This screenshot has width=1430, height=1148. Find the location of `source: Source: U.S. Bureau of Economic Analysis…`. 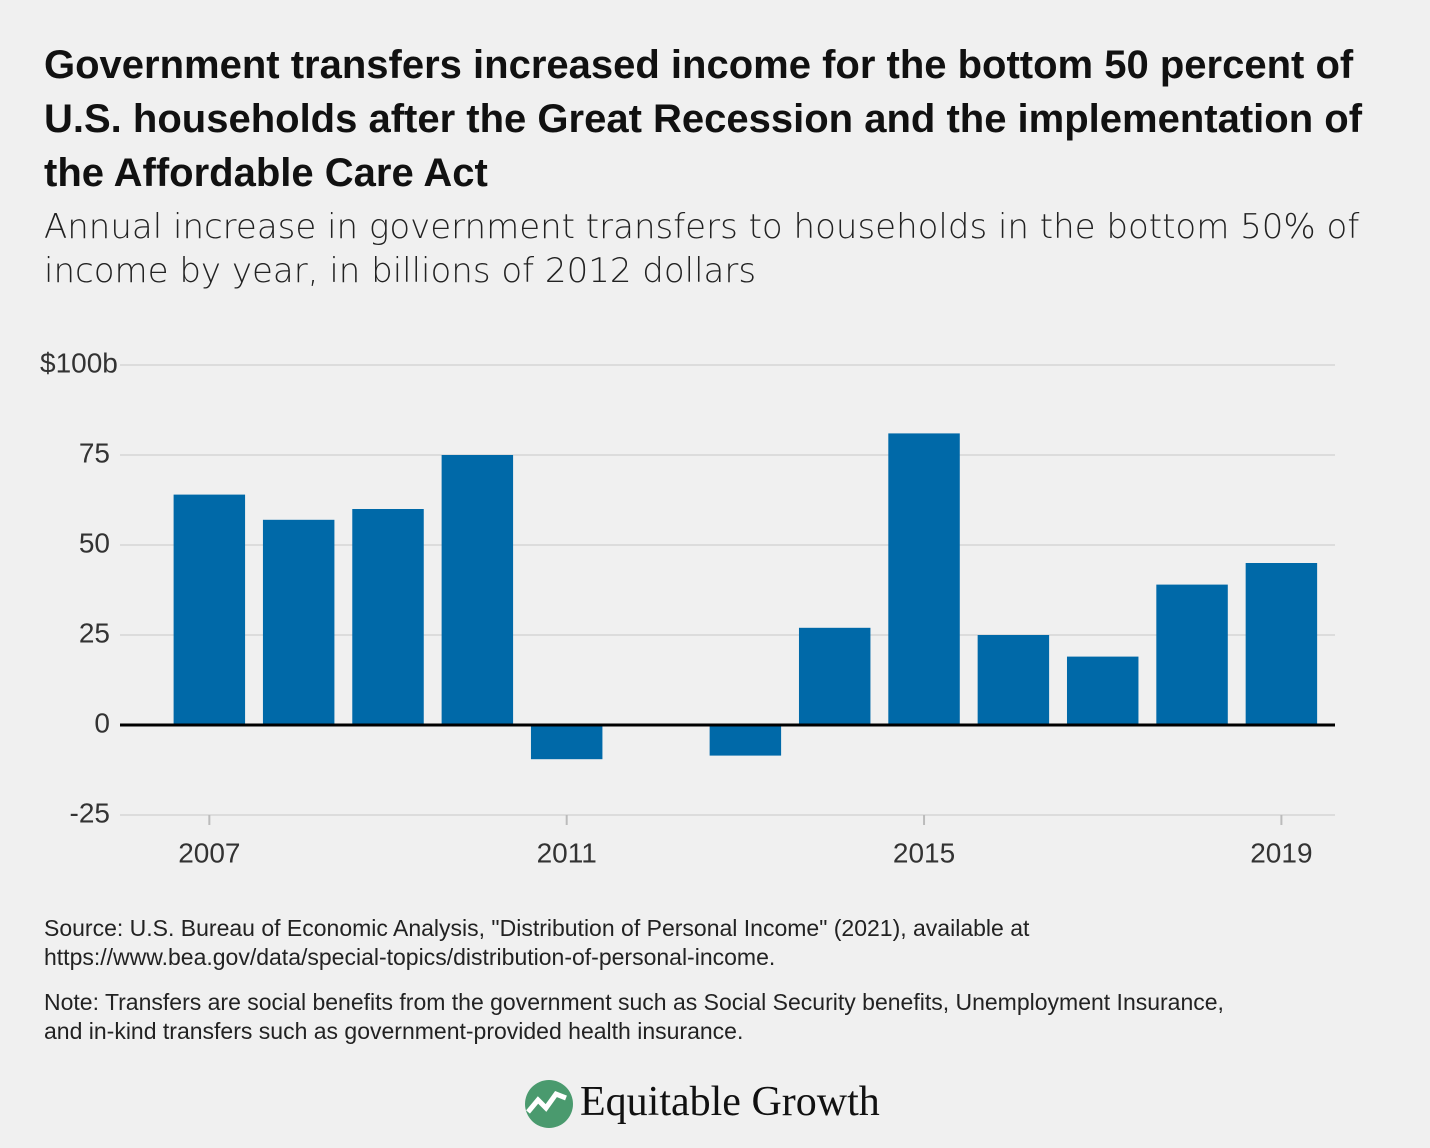

source: Source: U.S. Bureau of Economic Analysis… is located at coordinates (537, 942).